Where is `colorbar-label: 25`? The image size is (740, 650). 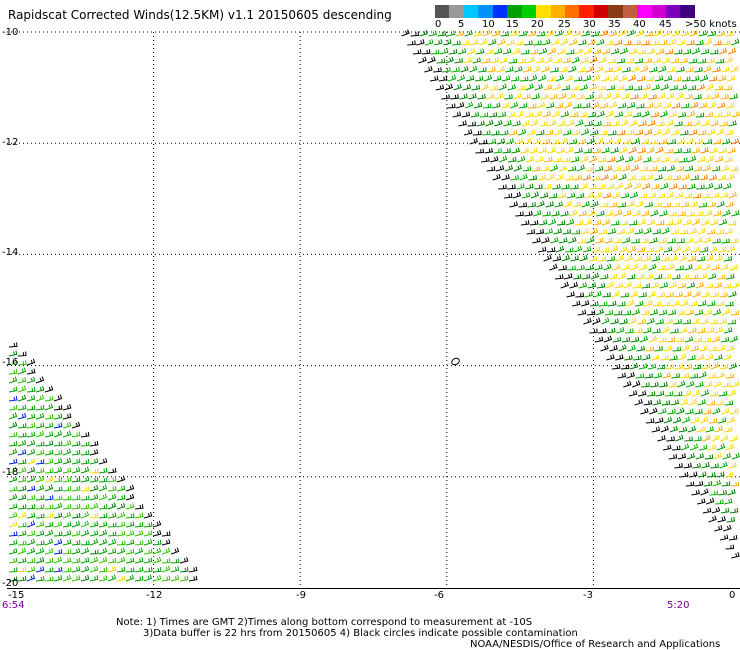
colorbar-label: 25 is located at coordinates (564, 24).